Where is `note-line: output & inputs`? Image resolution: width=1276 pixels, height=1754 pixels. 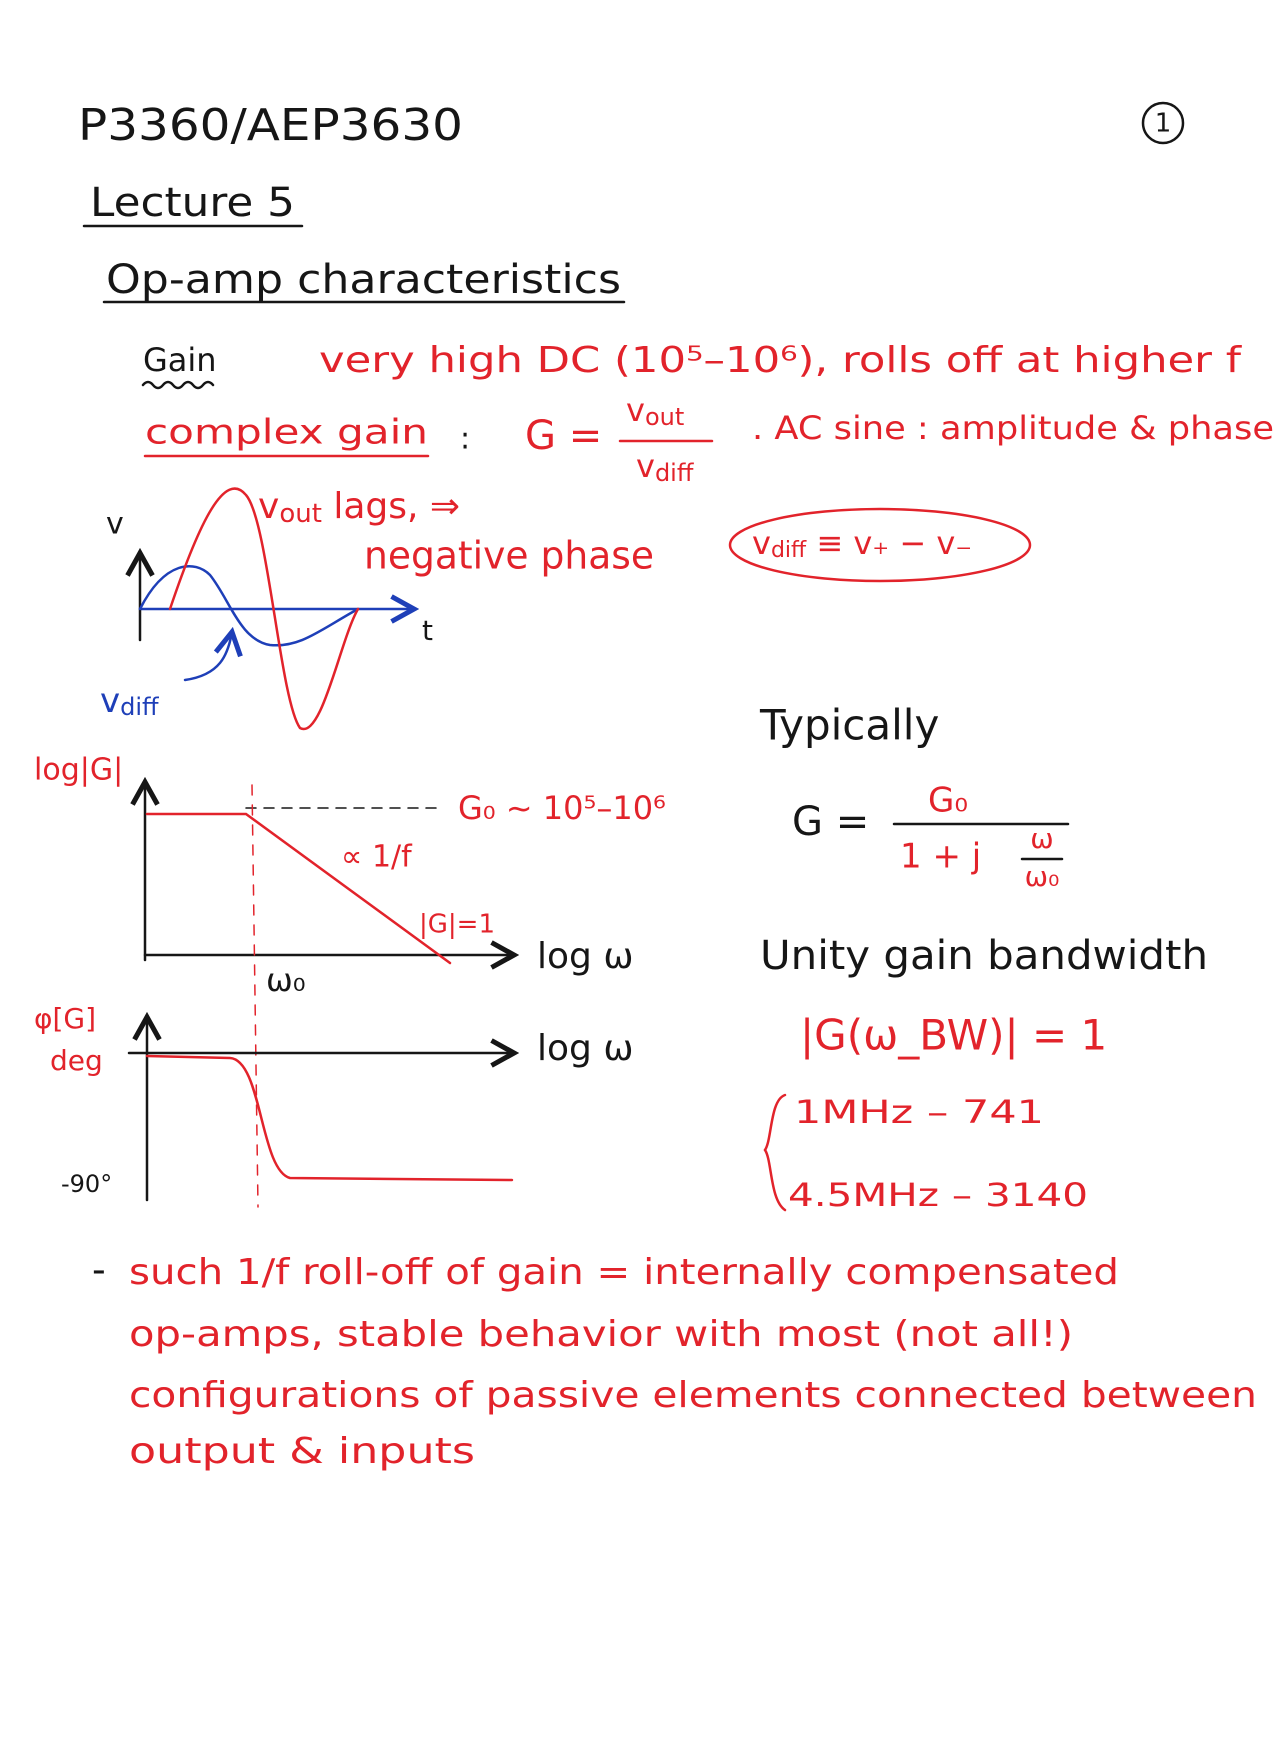 note-line: output & inputs is located at coordinates (302, 1451).